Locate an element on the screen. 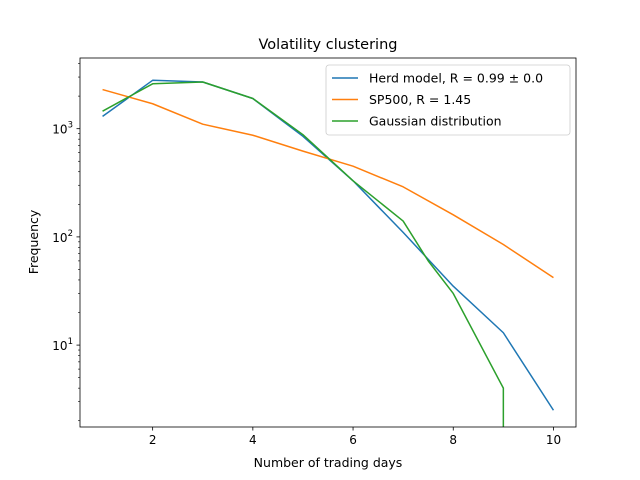  x-tick-label: 2 is located at coordinates (153, 440).